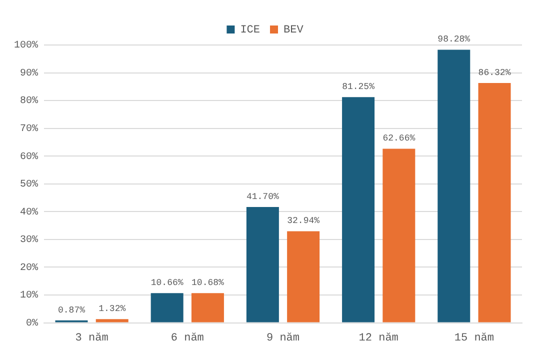 This screenshot has height=360, width=540. What do you see at coordinates (263, 197) in the screenshot?
I see `data-label: 41.70%` at bounding box center [263, 197].